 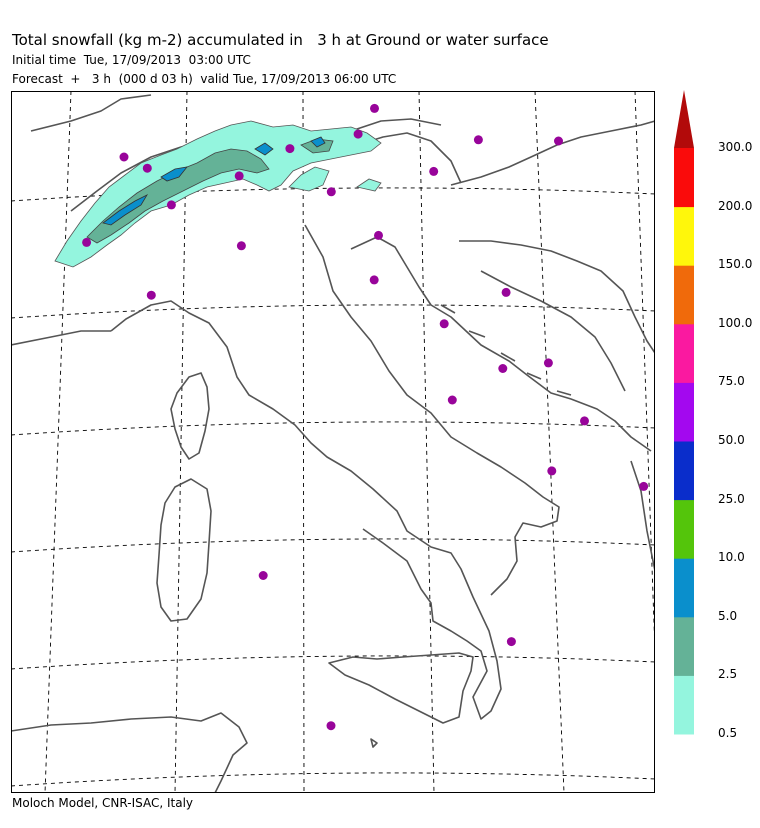 I want to click on legend-label: 10.0, so click(x=731, y=557).